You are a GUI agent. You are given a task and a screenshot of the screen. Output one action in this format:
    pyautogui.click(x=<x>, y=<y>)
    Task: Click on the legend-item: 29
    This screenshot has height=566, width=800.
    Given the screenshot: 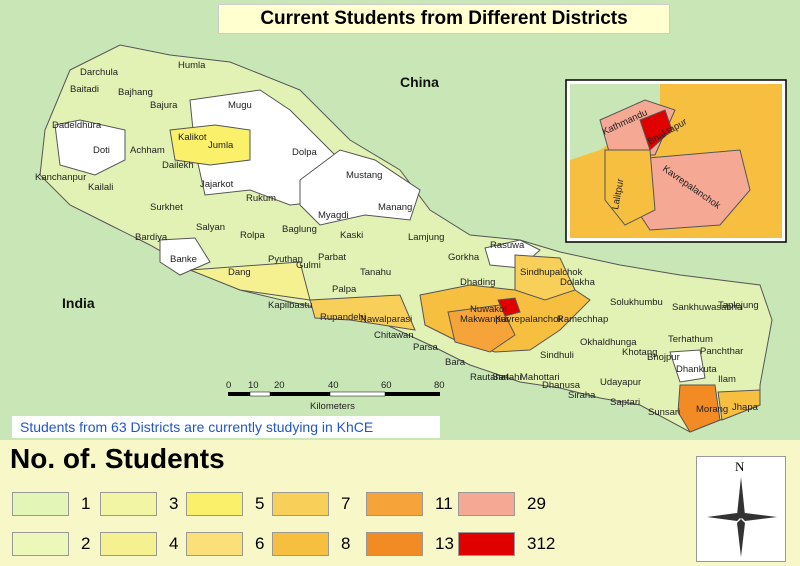 What is the action you would take?
    pyautogui.click(x=502, y=504)
    